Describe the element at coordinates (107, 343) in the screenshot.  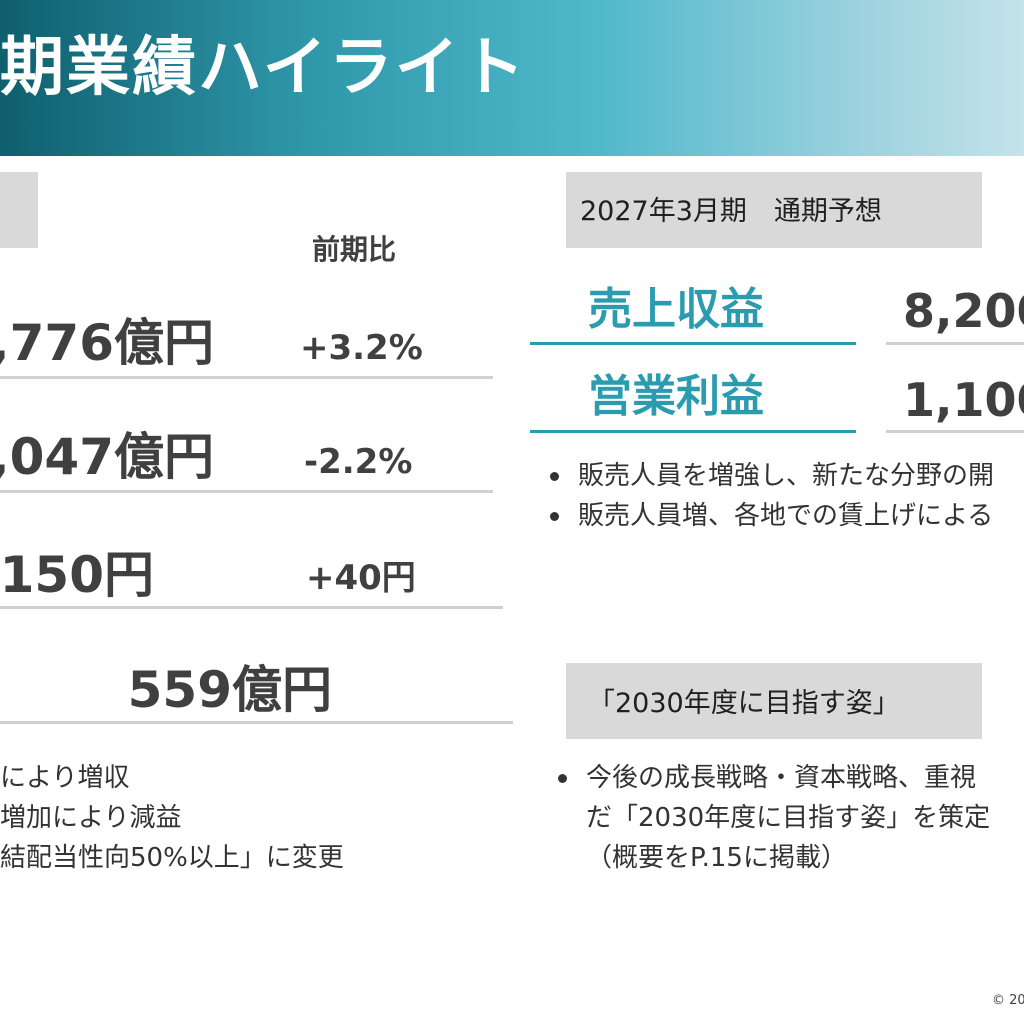
I see `revenue-value: 7,776億円` at that location.